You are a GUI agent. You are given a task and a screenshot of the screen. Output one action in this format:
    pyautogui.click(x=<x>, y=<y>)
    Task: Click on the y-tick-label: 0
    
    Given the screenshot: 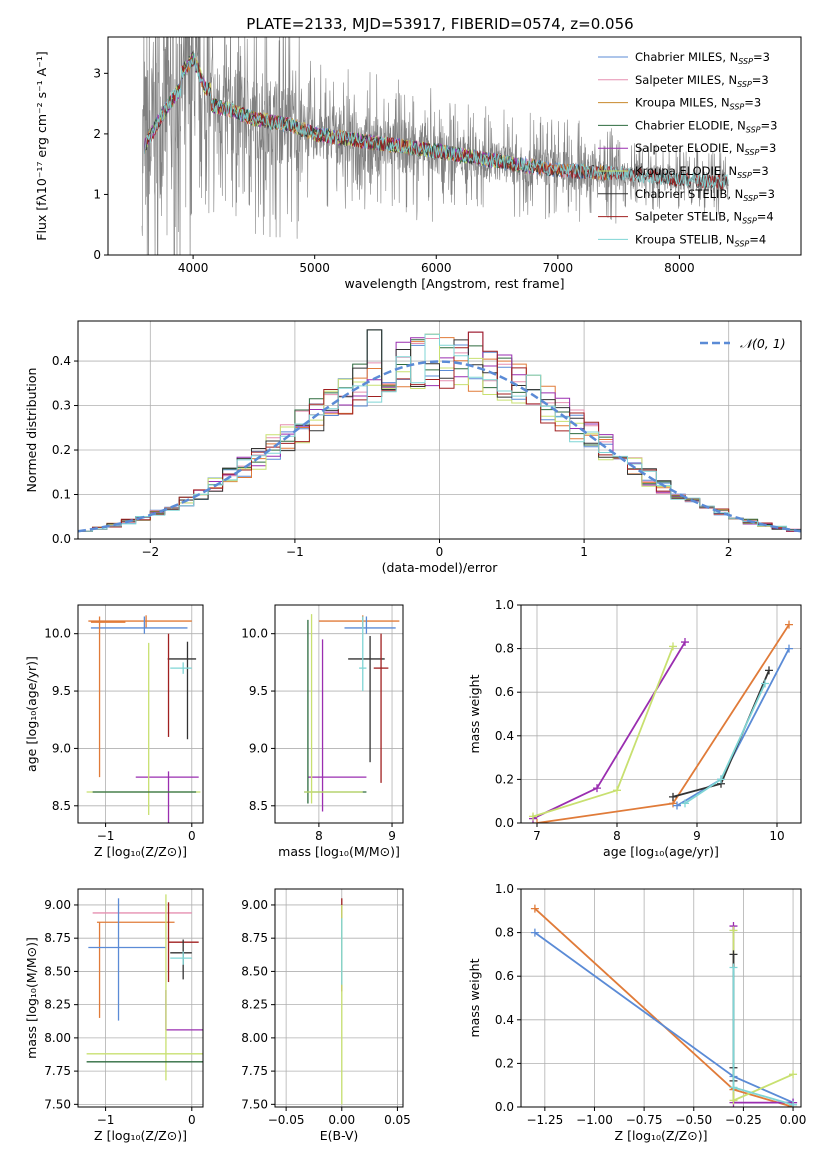 What is the action you would take?
    pyautogui.click(x=97, y=255)
    